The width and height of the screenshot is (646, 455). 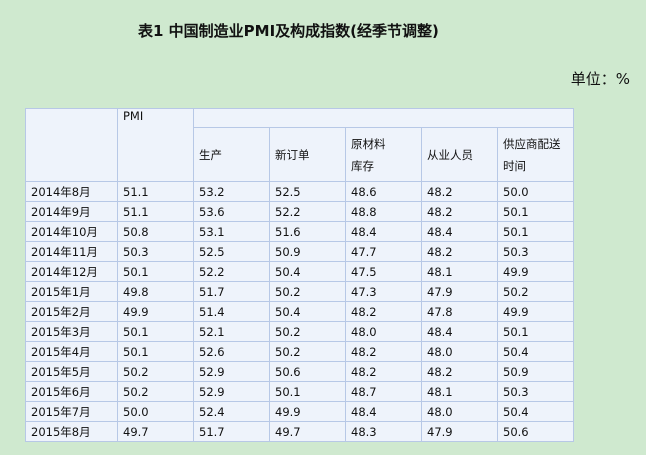 What do you see at coordinates (231, 251) in the screenshot?
I see `production-cell: 52.5` at bounding box center [231, 251].